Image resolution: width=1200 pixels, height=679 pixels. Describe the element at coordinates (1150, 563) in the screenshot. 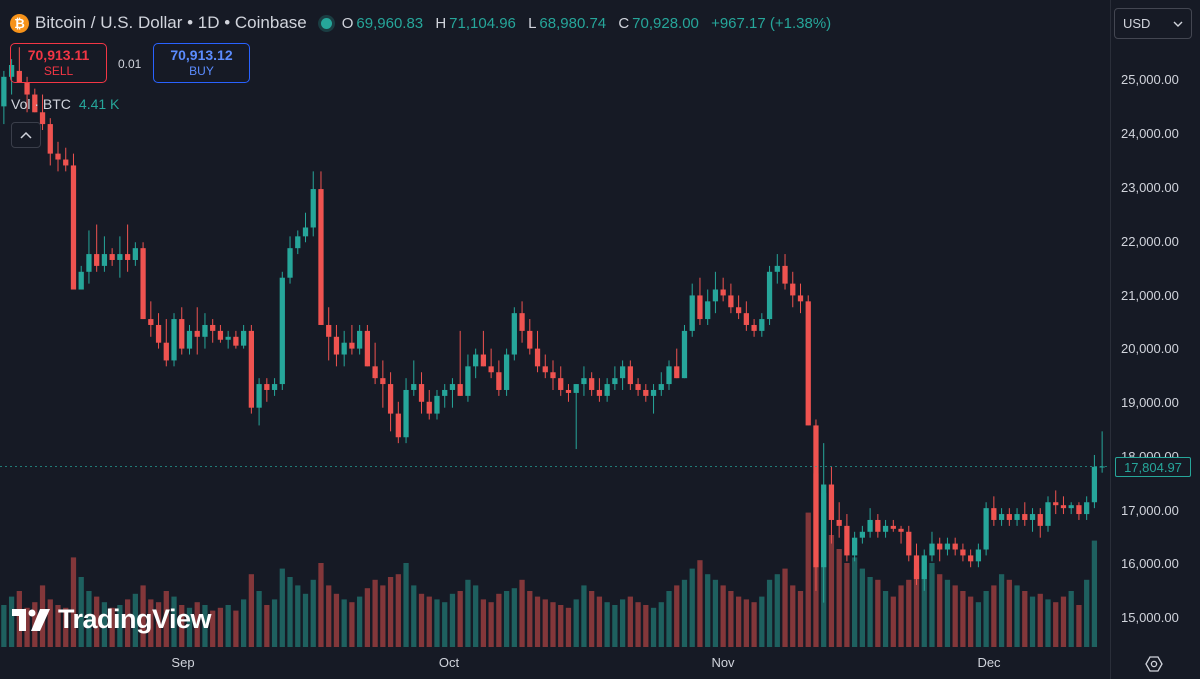

I see `price-axis-label: 16,000.00` at that location.